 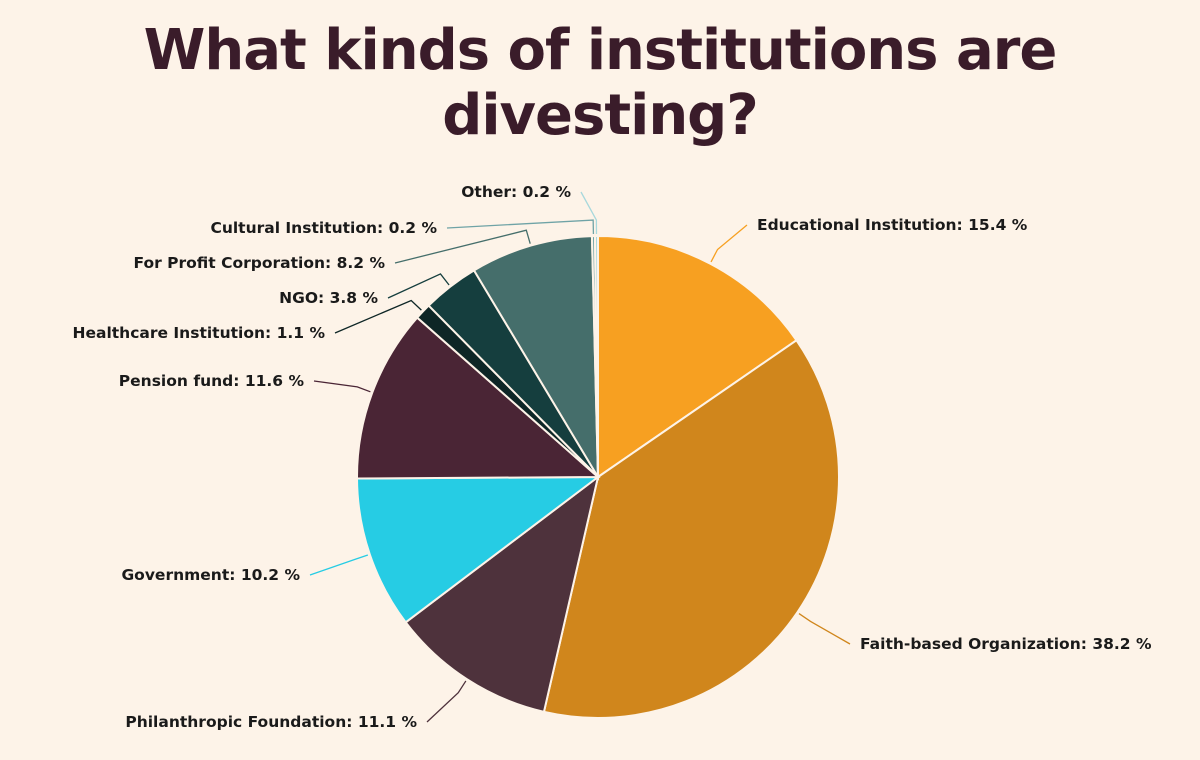 I want to click on leader-line-government, so click(x=339, y=565).